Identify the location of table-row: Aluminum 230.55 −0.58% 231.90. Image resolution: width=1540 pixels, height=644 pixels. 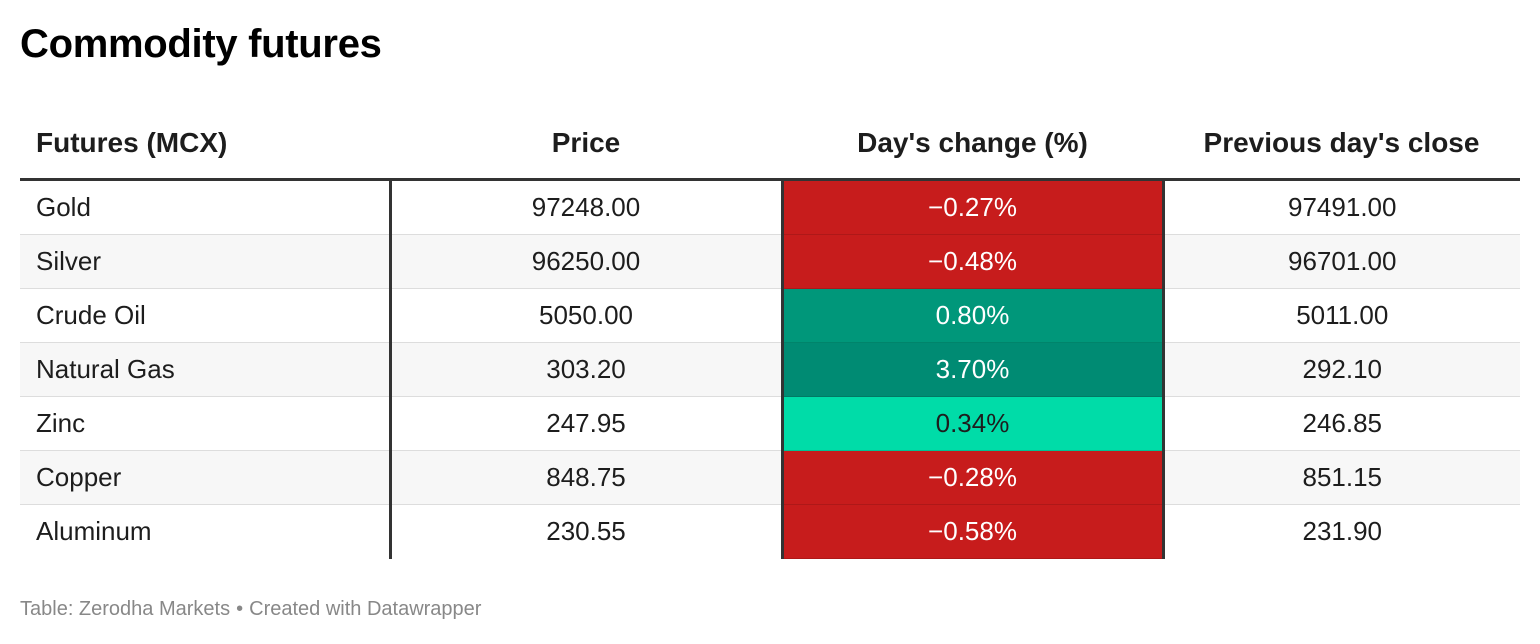
(770, 531).